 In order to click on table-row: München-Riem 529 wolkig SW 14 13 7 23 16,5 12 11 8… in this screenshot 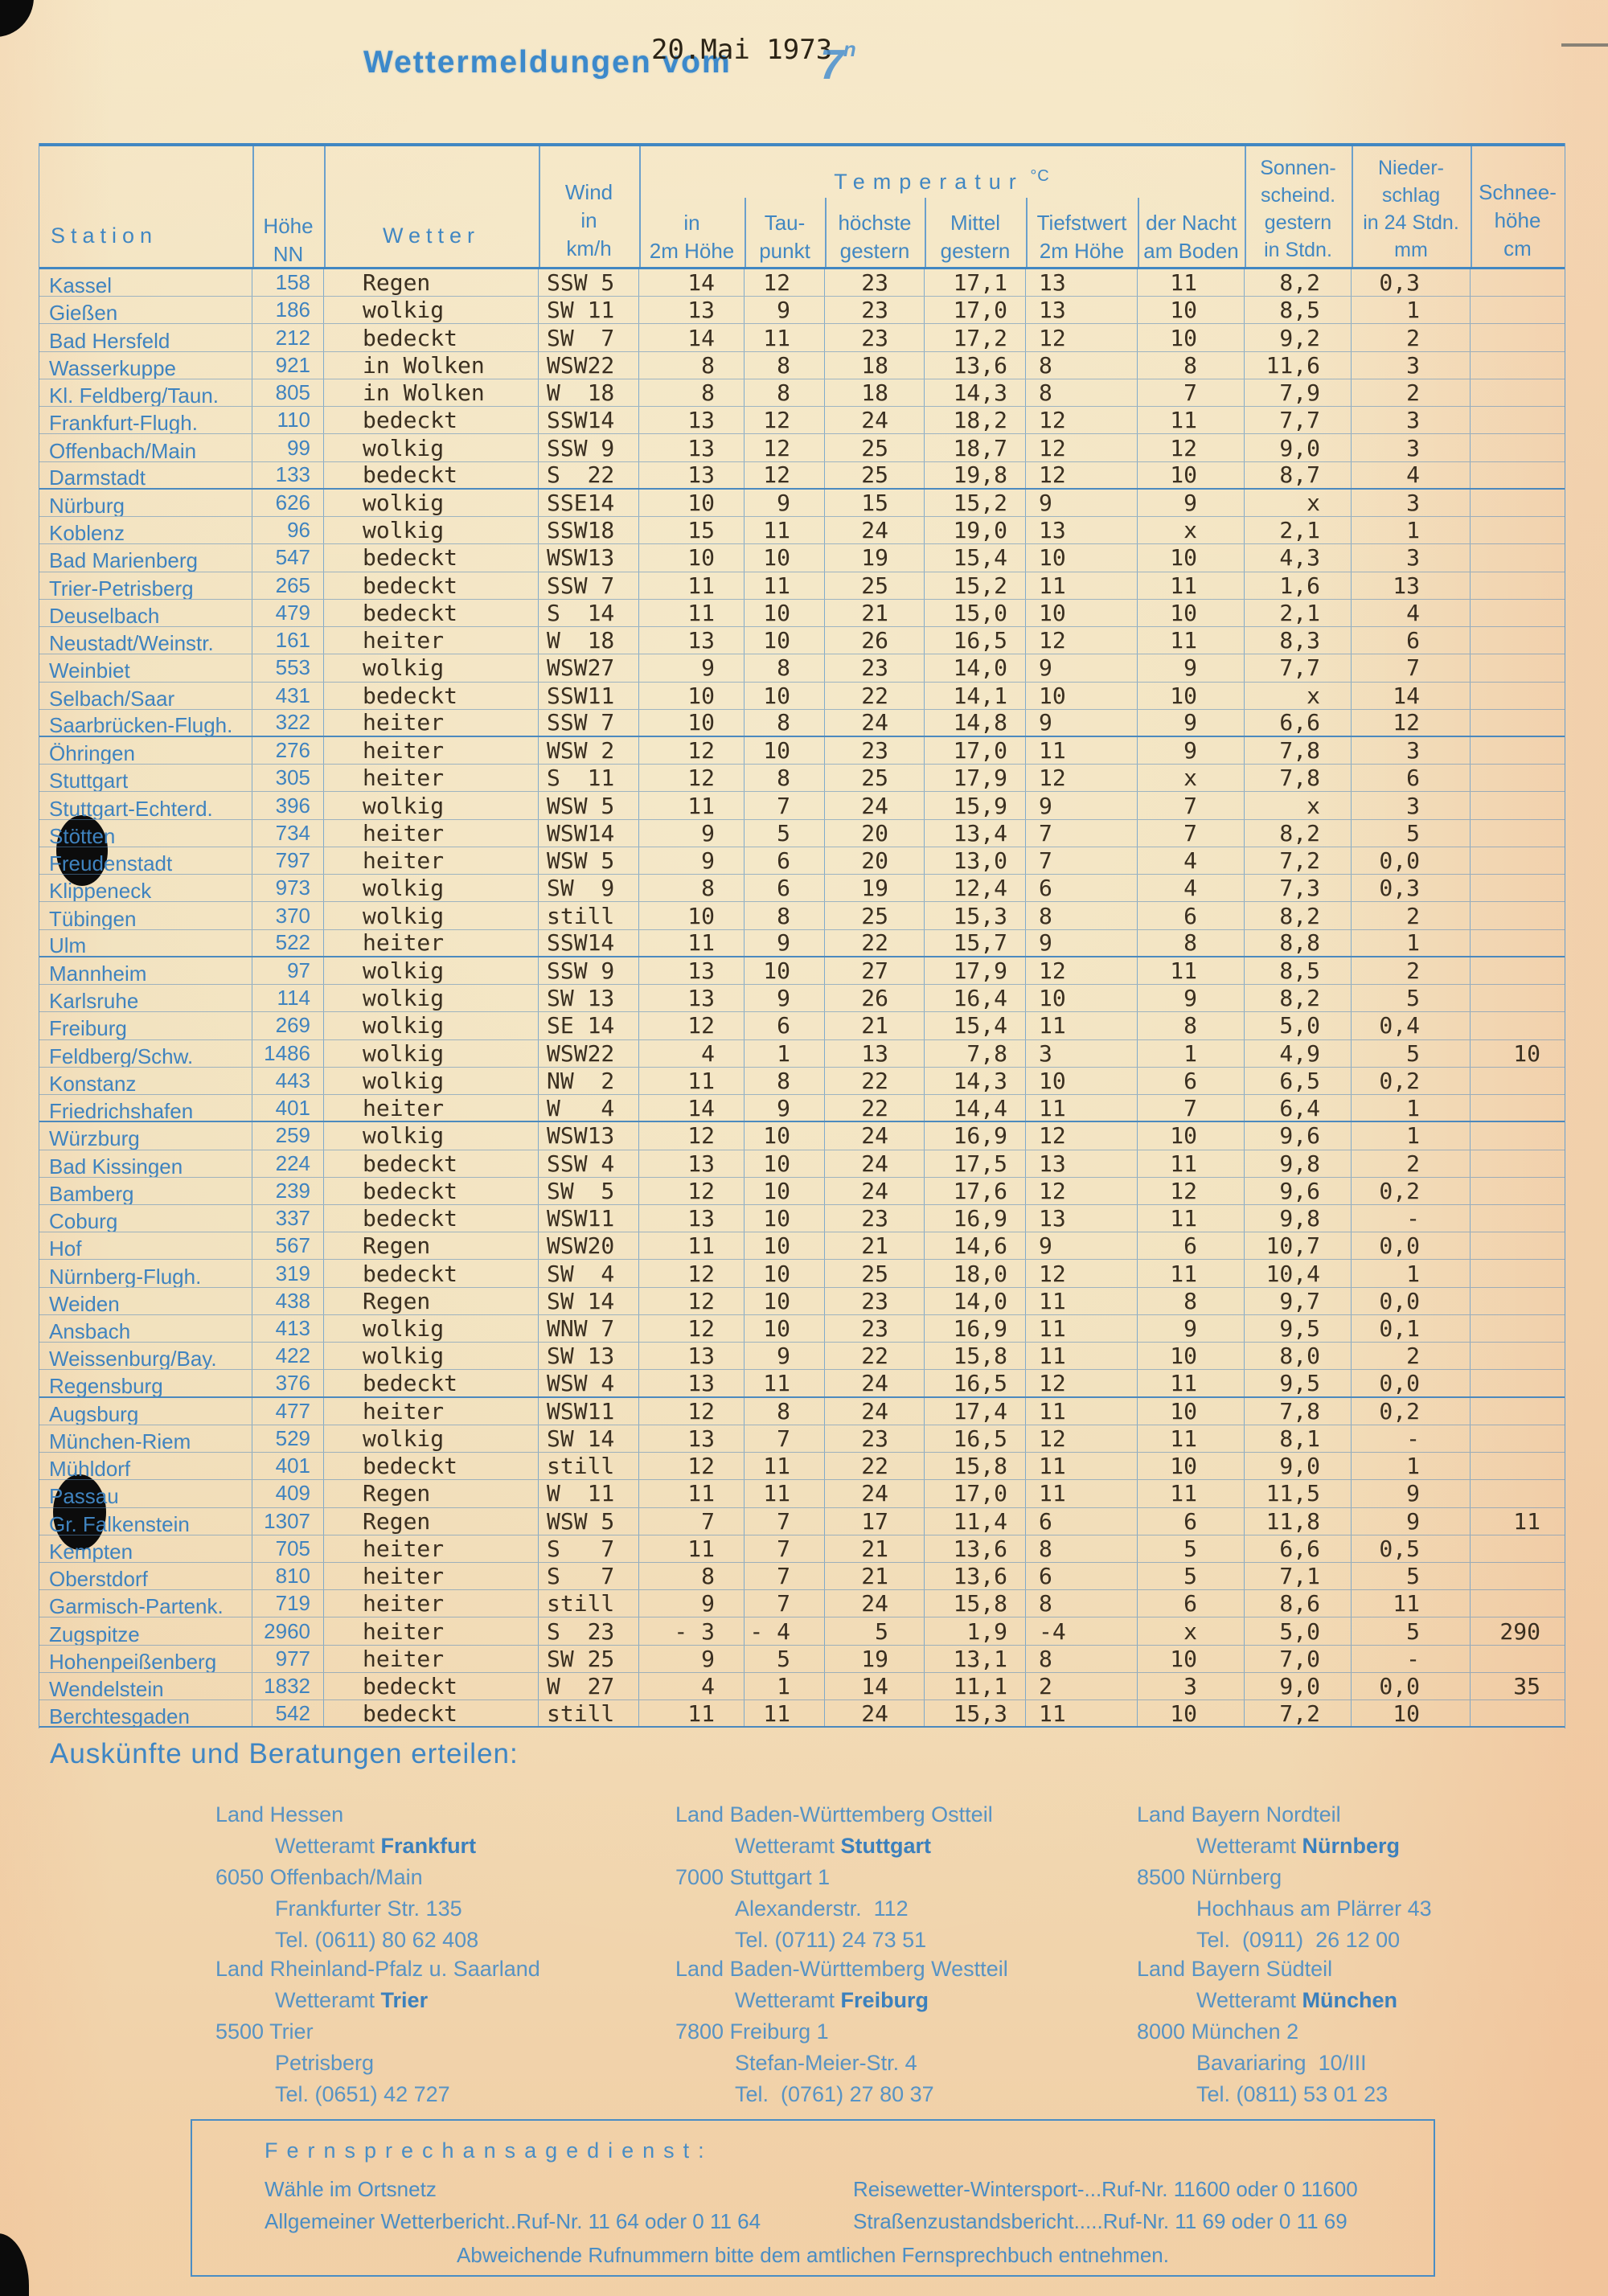, I will do `click(802, 1439)`.